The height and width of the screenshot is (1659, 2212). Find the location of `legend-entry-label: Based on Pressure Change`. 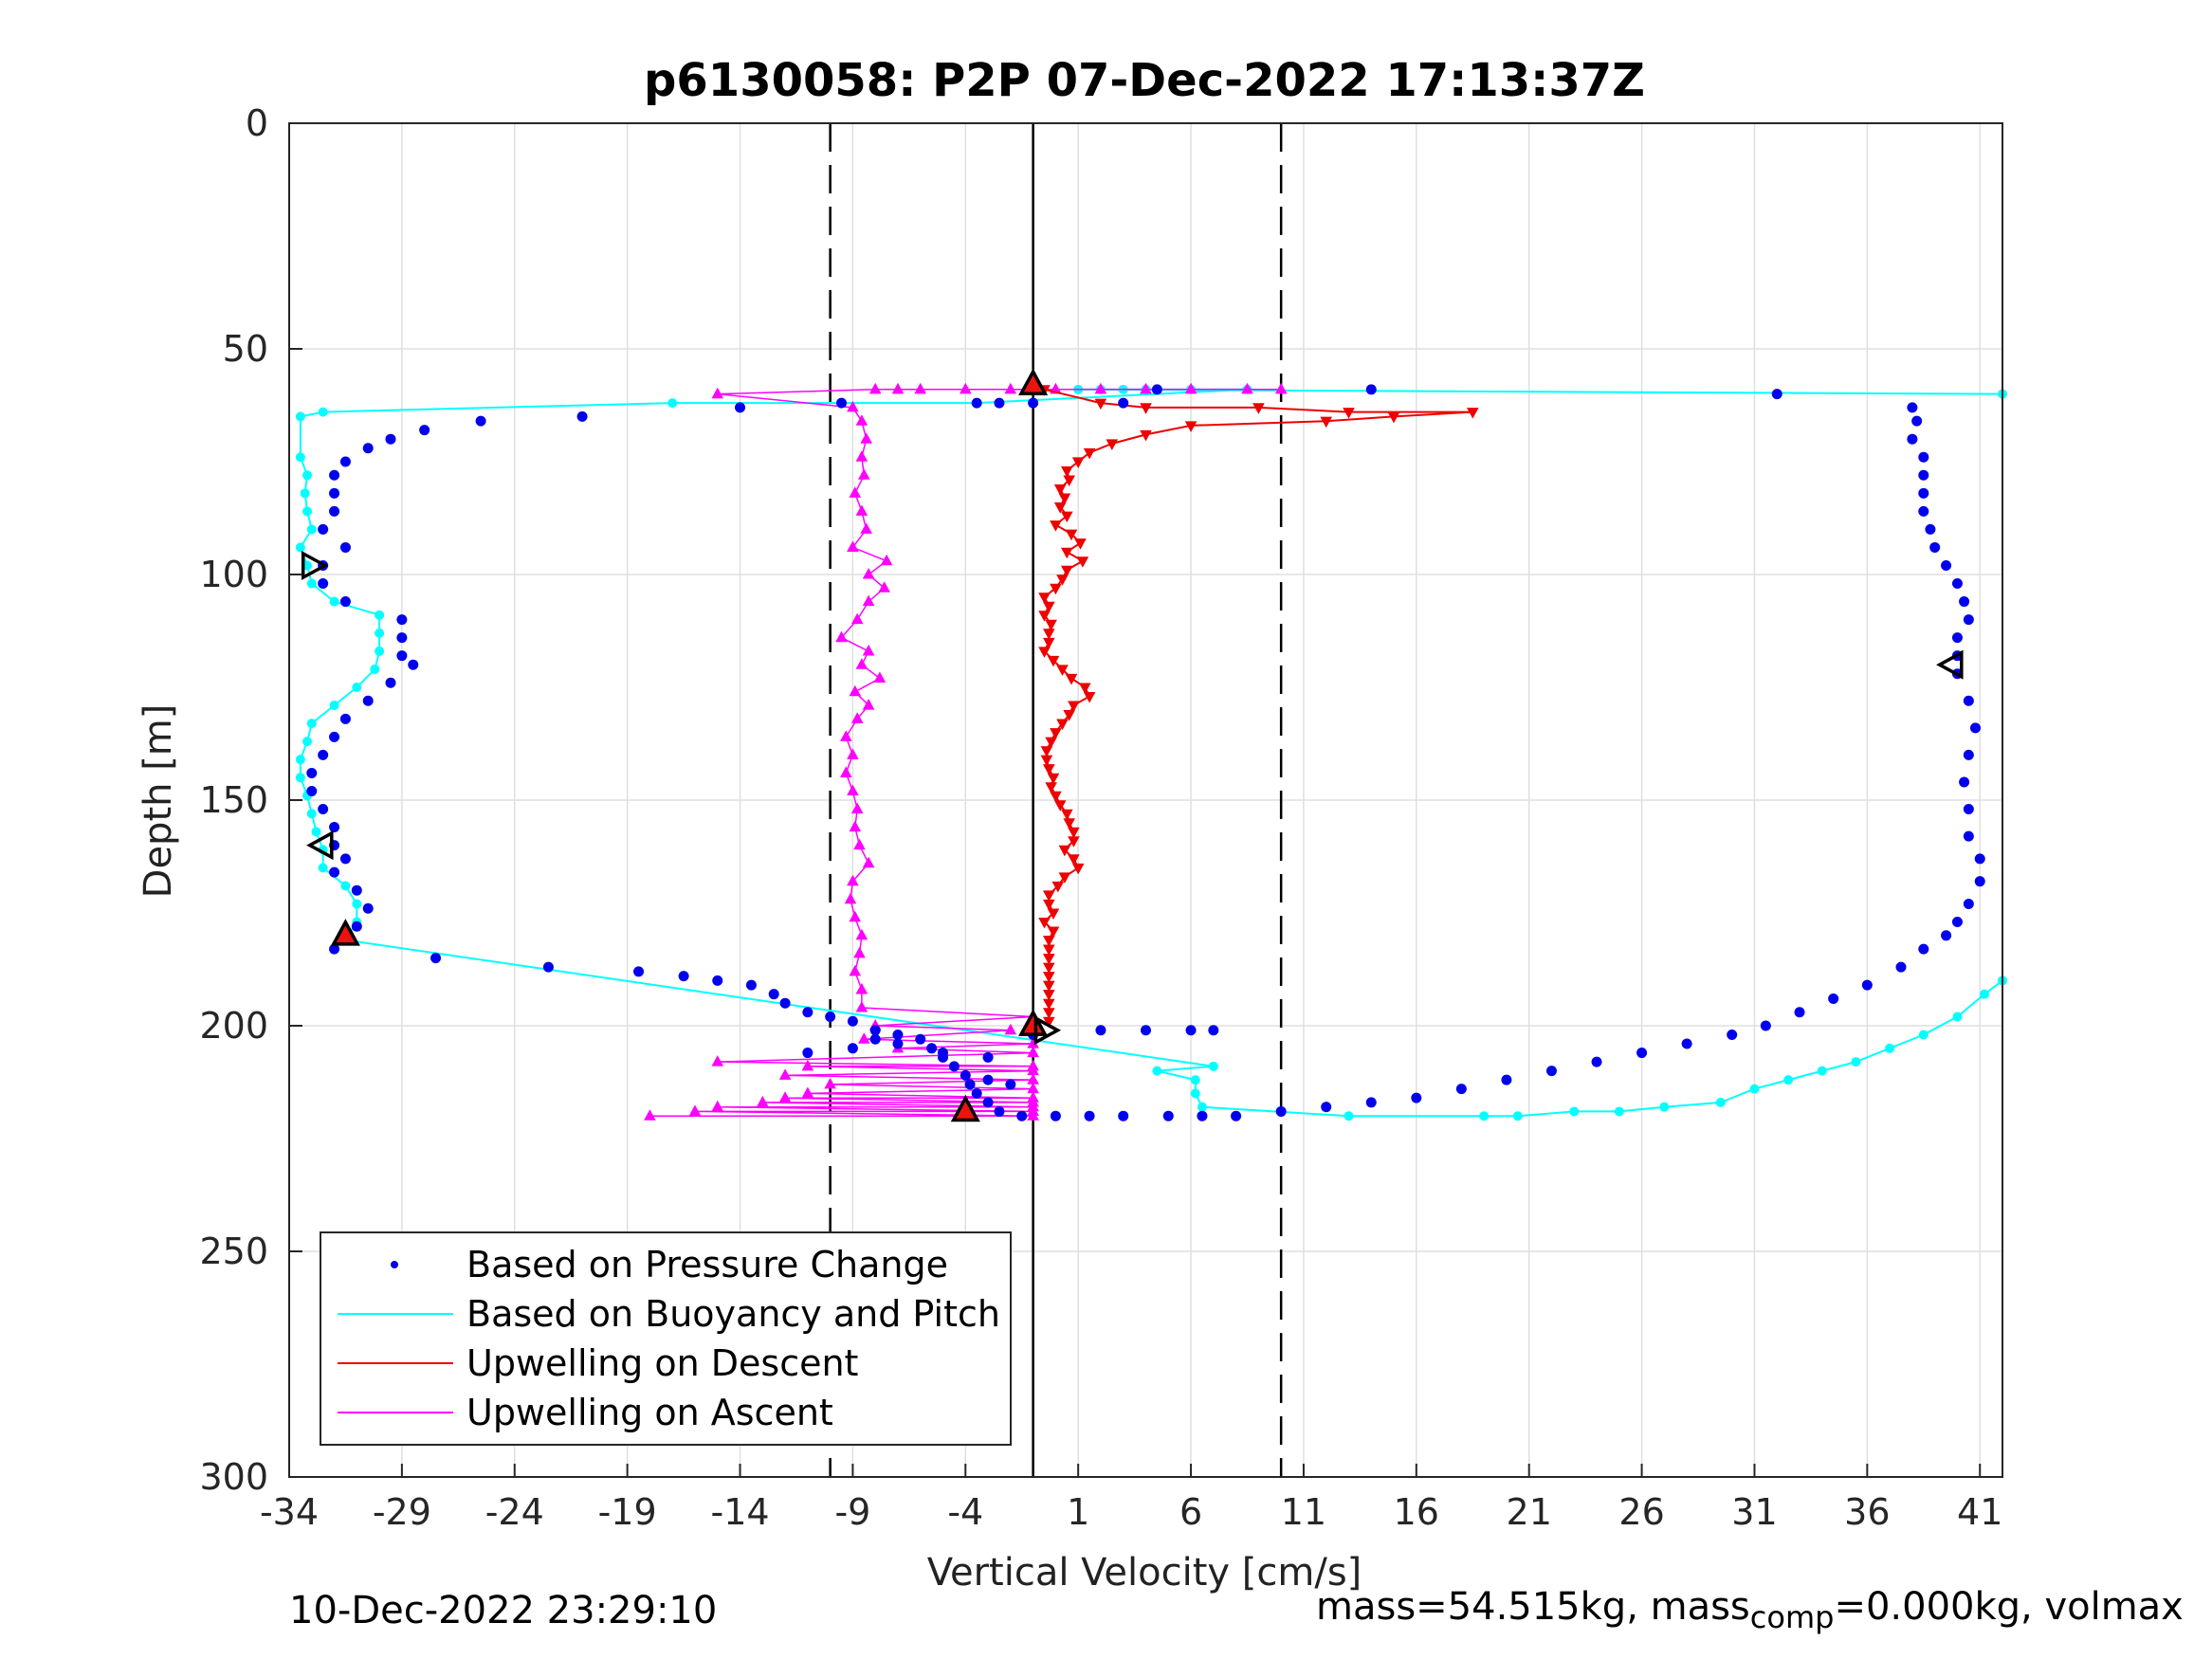

legend-entry-label: Based on Pressure Change is located at coordinates (707, 1264).